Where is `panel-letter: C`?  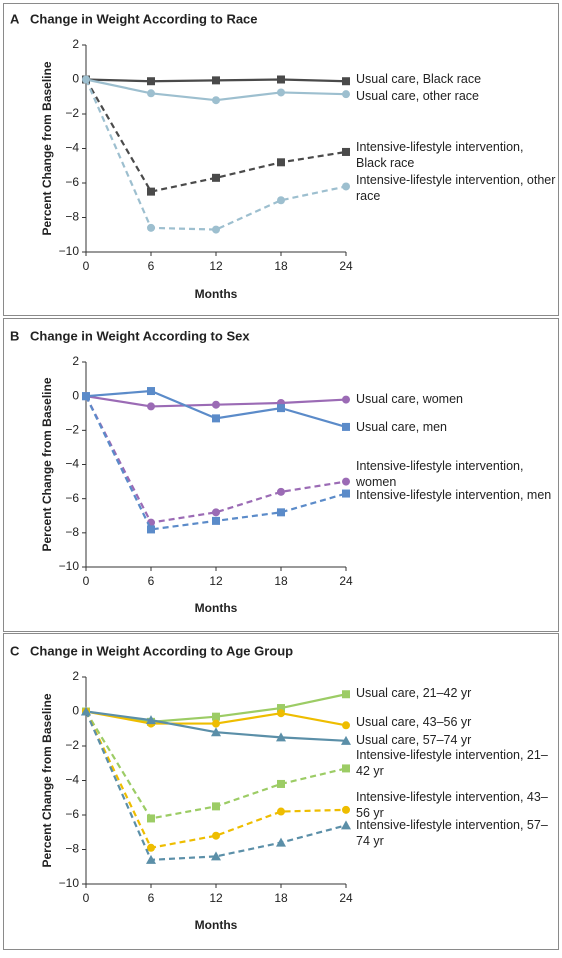
panel-letter: C is located at coordinates (15, 650).